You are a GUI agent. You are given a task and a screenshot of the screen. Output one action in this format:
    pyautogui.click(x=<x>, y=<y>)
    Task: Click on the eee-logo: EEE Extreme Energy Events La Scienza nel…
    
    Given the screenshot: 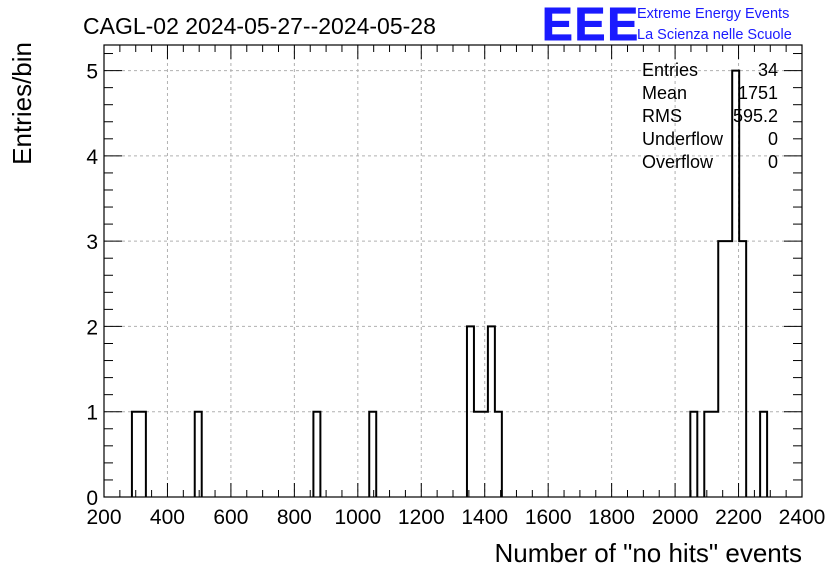 What is the action you would take?
    pyautogui.click(x=667, y=25)
    